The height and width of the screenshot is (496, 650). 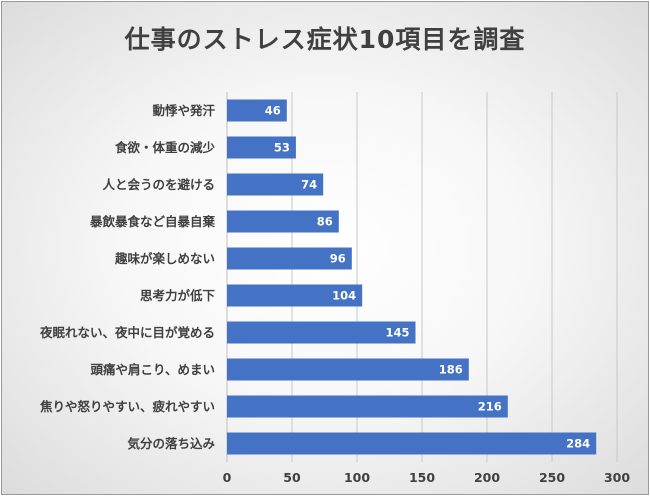 What do you see at coordinates (344, 296) in the screenshot?
I see `data-label: 104` at bounding box center [344, 296].